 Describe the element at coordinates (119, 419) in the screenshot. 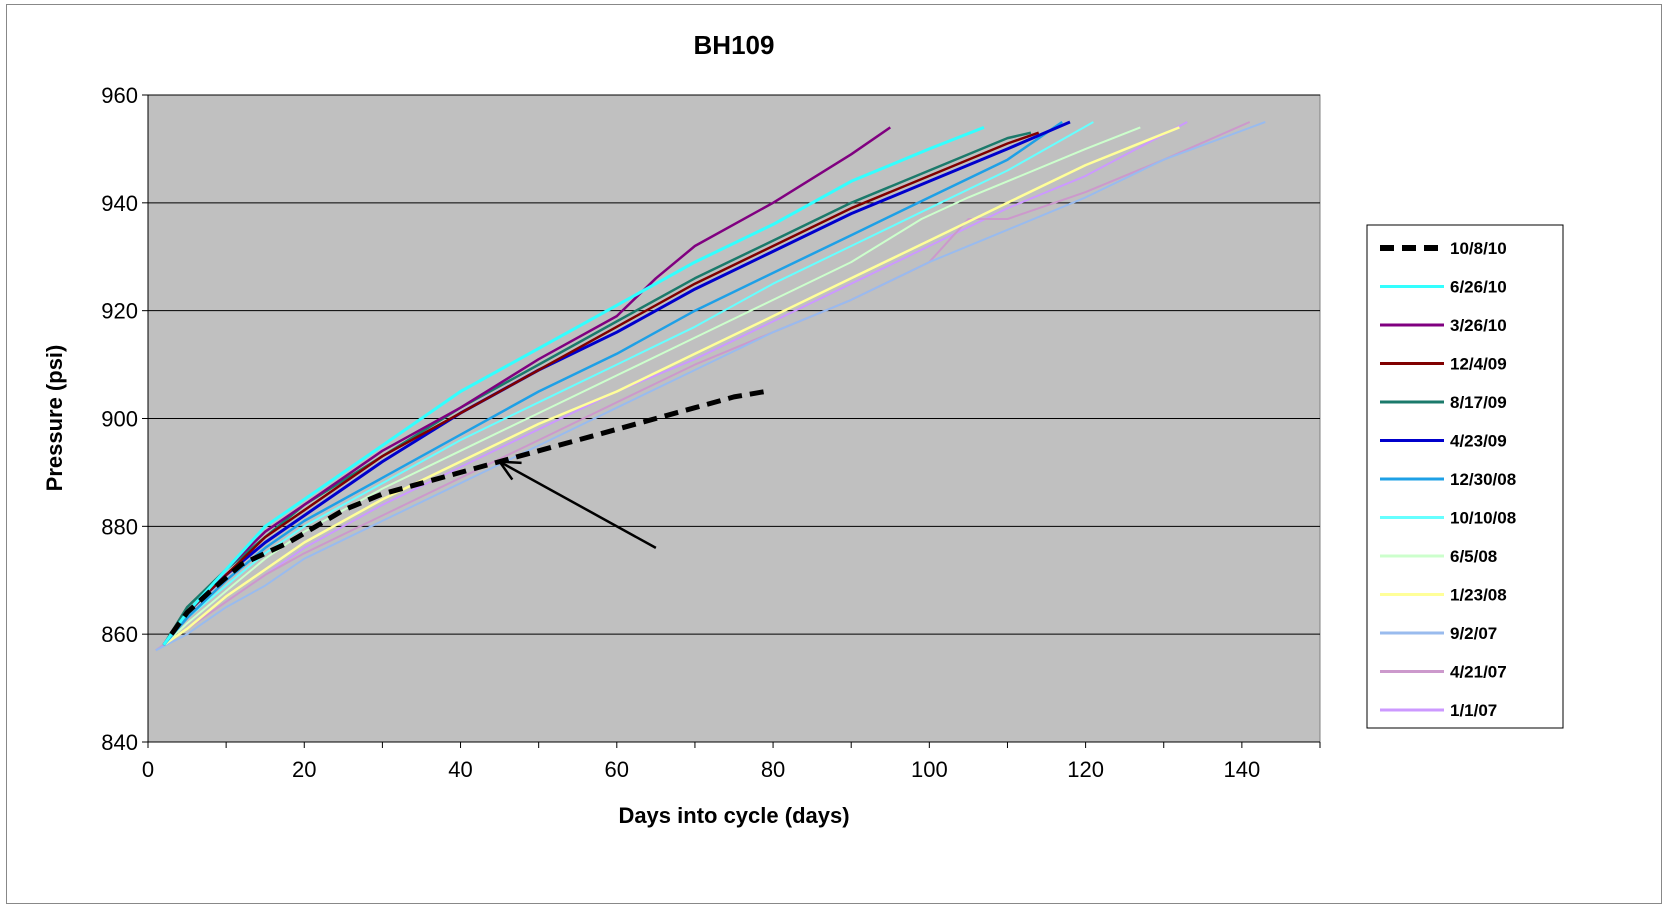

I see `y-tick-label: 900` at that location.